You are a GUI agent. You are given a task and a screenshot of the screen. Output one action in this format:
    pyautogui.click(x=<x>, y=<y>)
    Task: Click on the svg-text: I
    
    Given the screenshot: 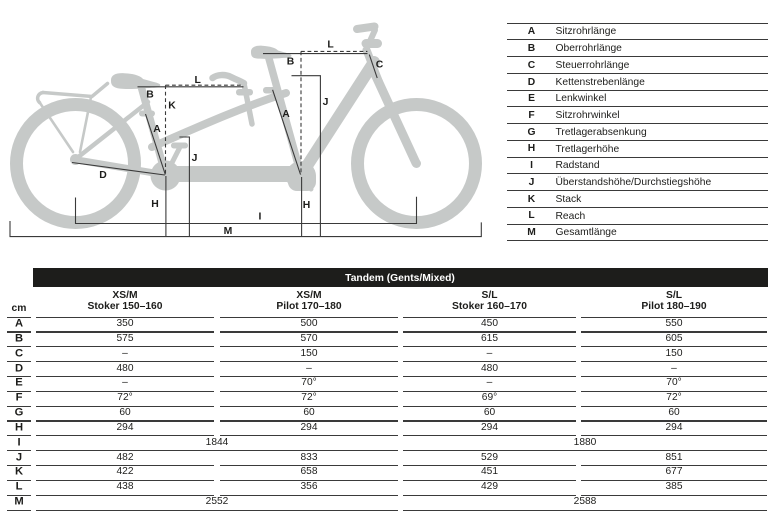 What is the action you would take?
    pyautogui.click(x=260, y=217)
    